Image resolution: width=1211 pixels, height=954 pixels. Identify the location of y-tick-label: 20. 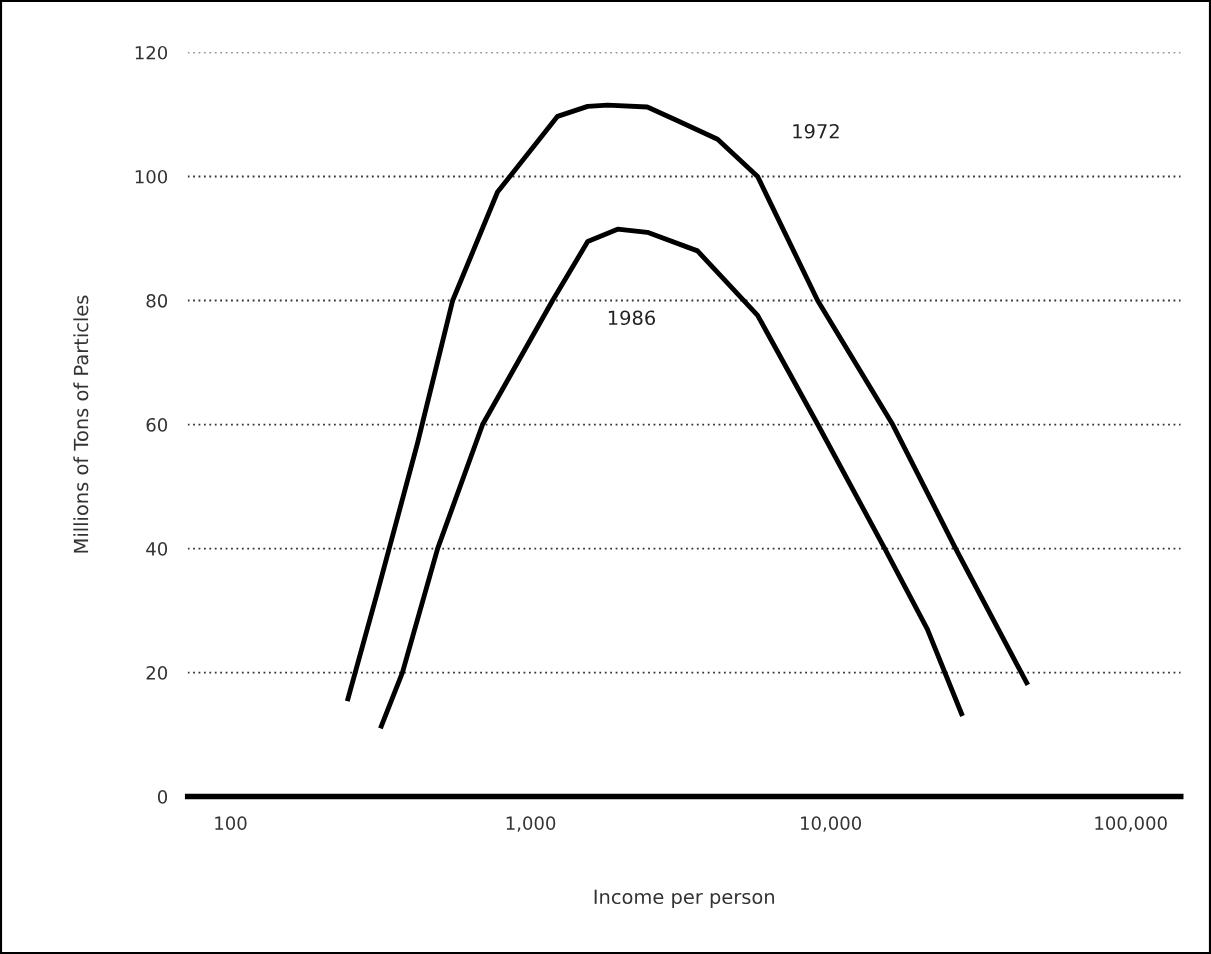
(157, 673).